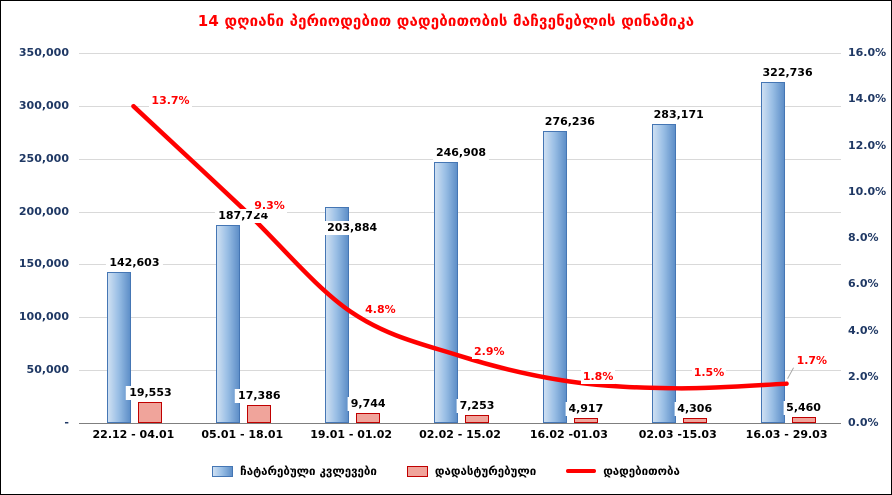  I want to click on x-axis-line, so click(460, 423).